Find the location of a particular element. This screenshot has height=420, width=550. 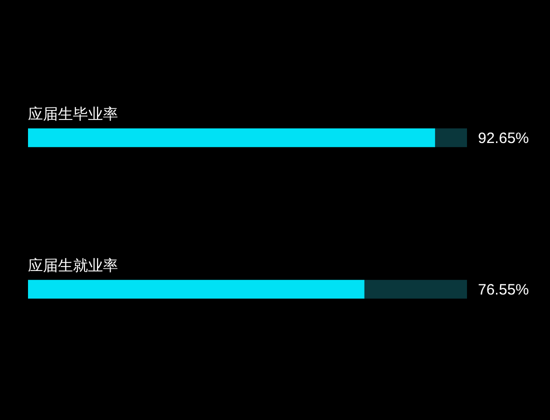

y-tick-label: 应届生毕业率 is located at coordinates (73, 114).